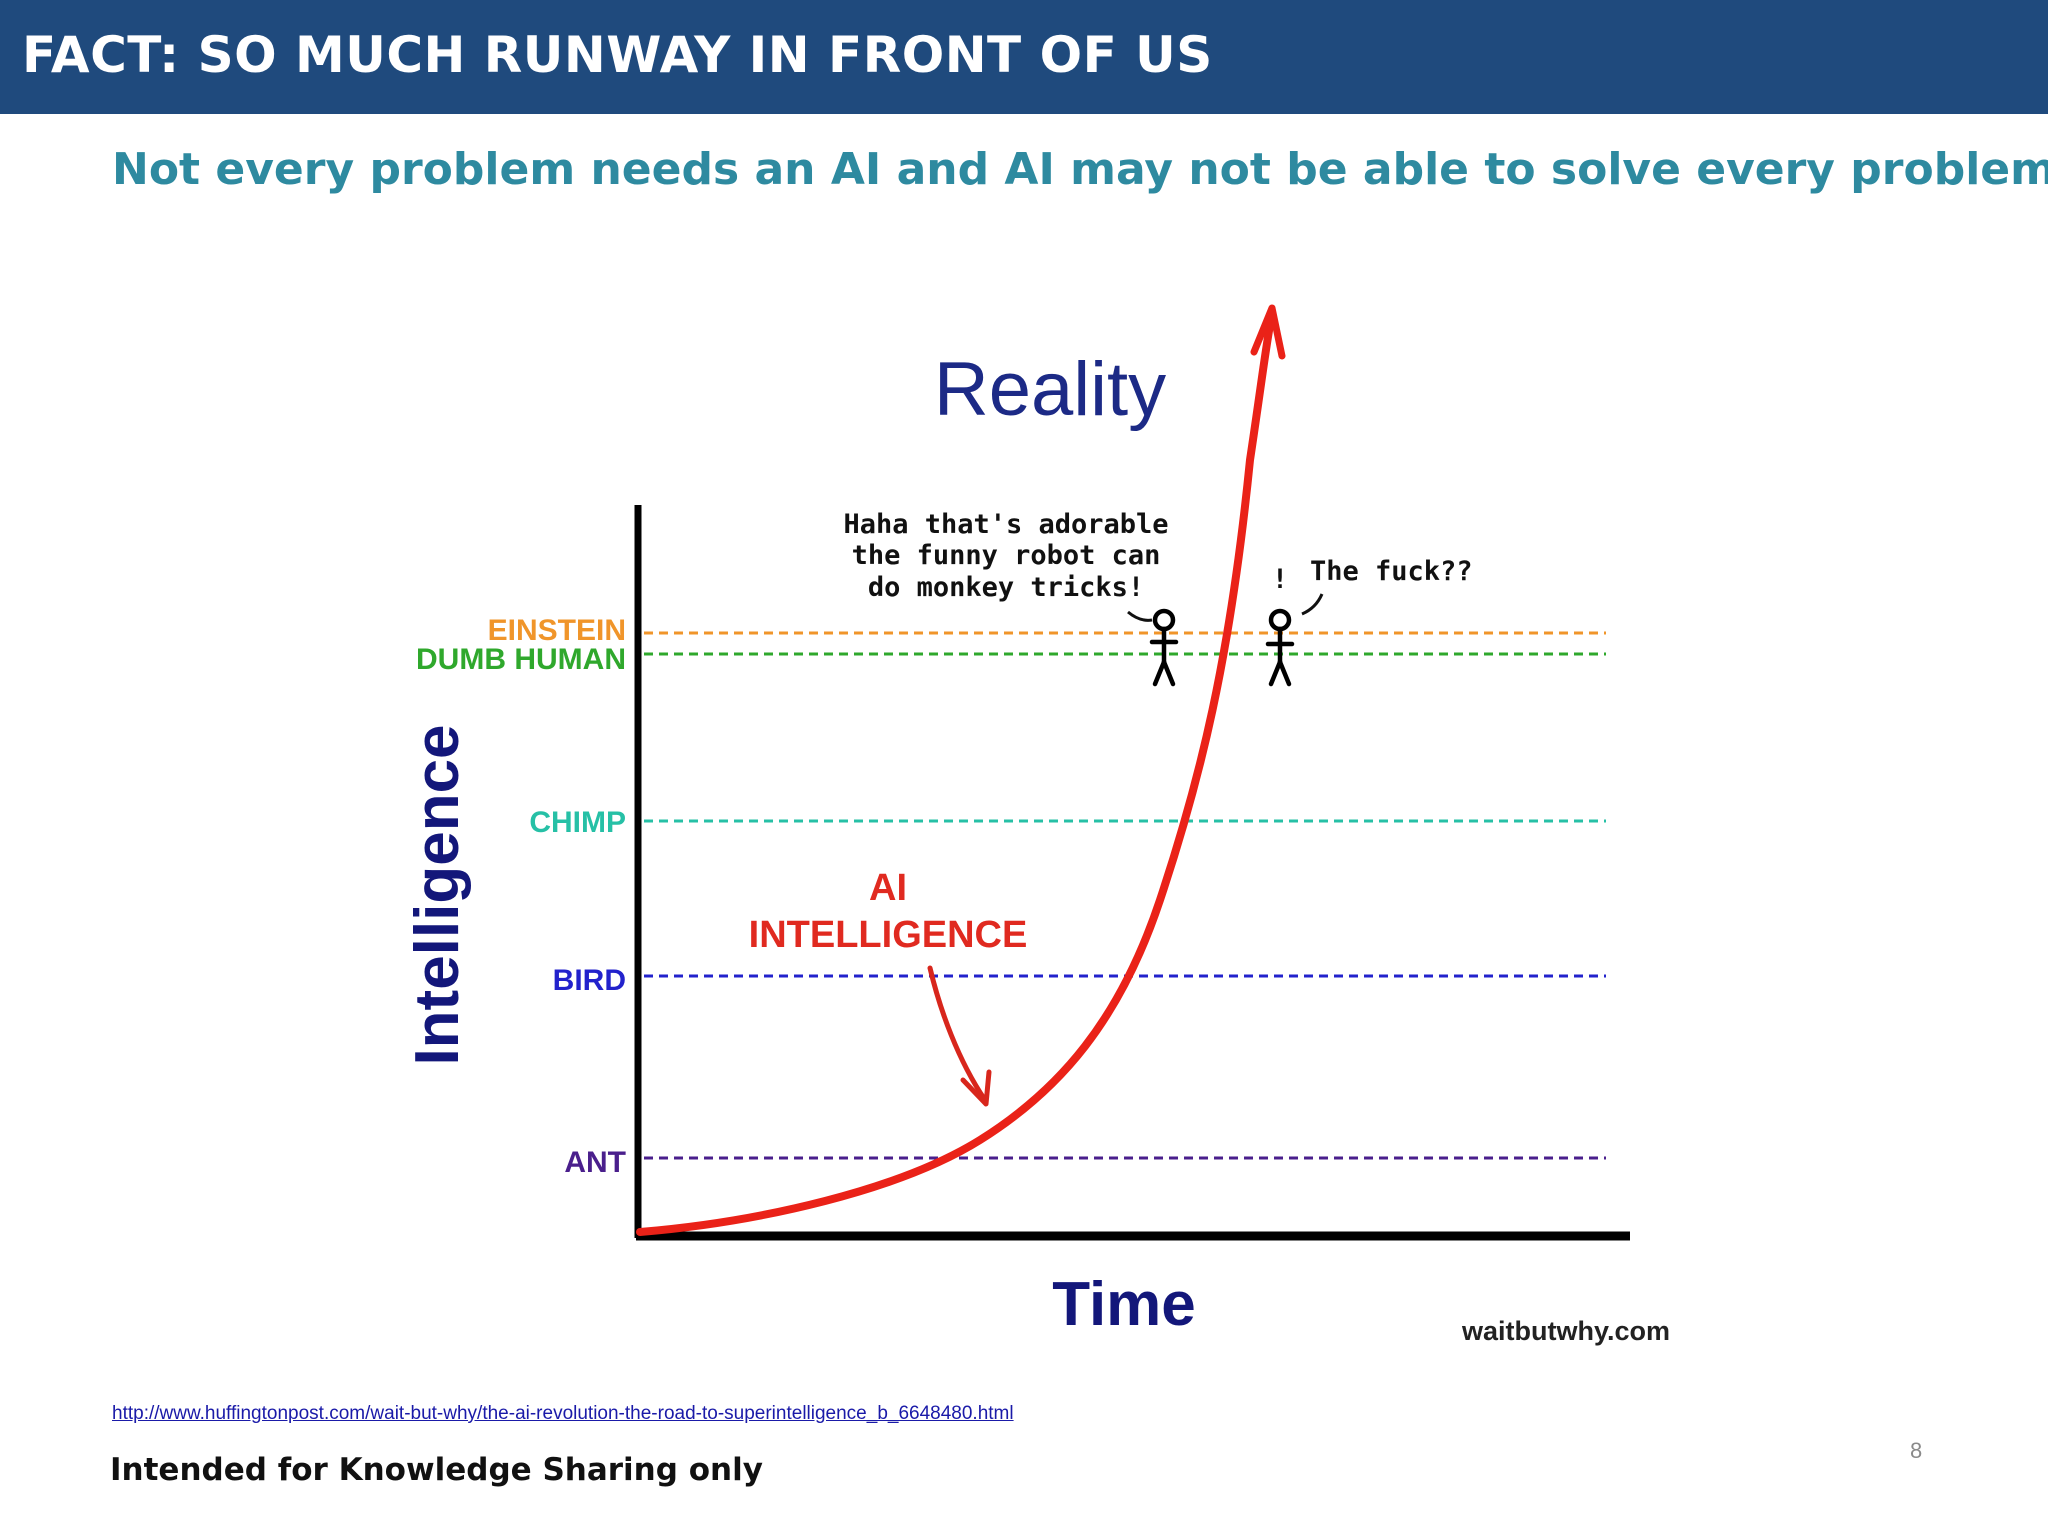 The height and width of the screenshot is (1536, 2048). I want to click on speech-text-2: The fuck??, so click(1391, 571).